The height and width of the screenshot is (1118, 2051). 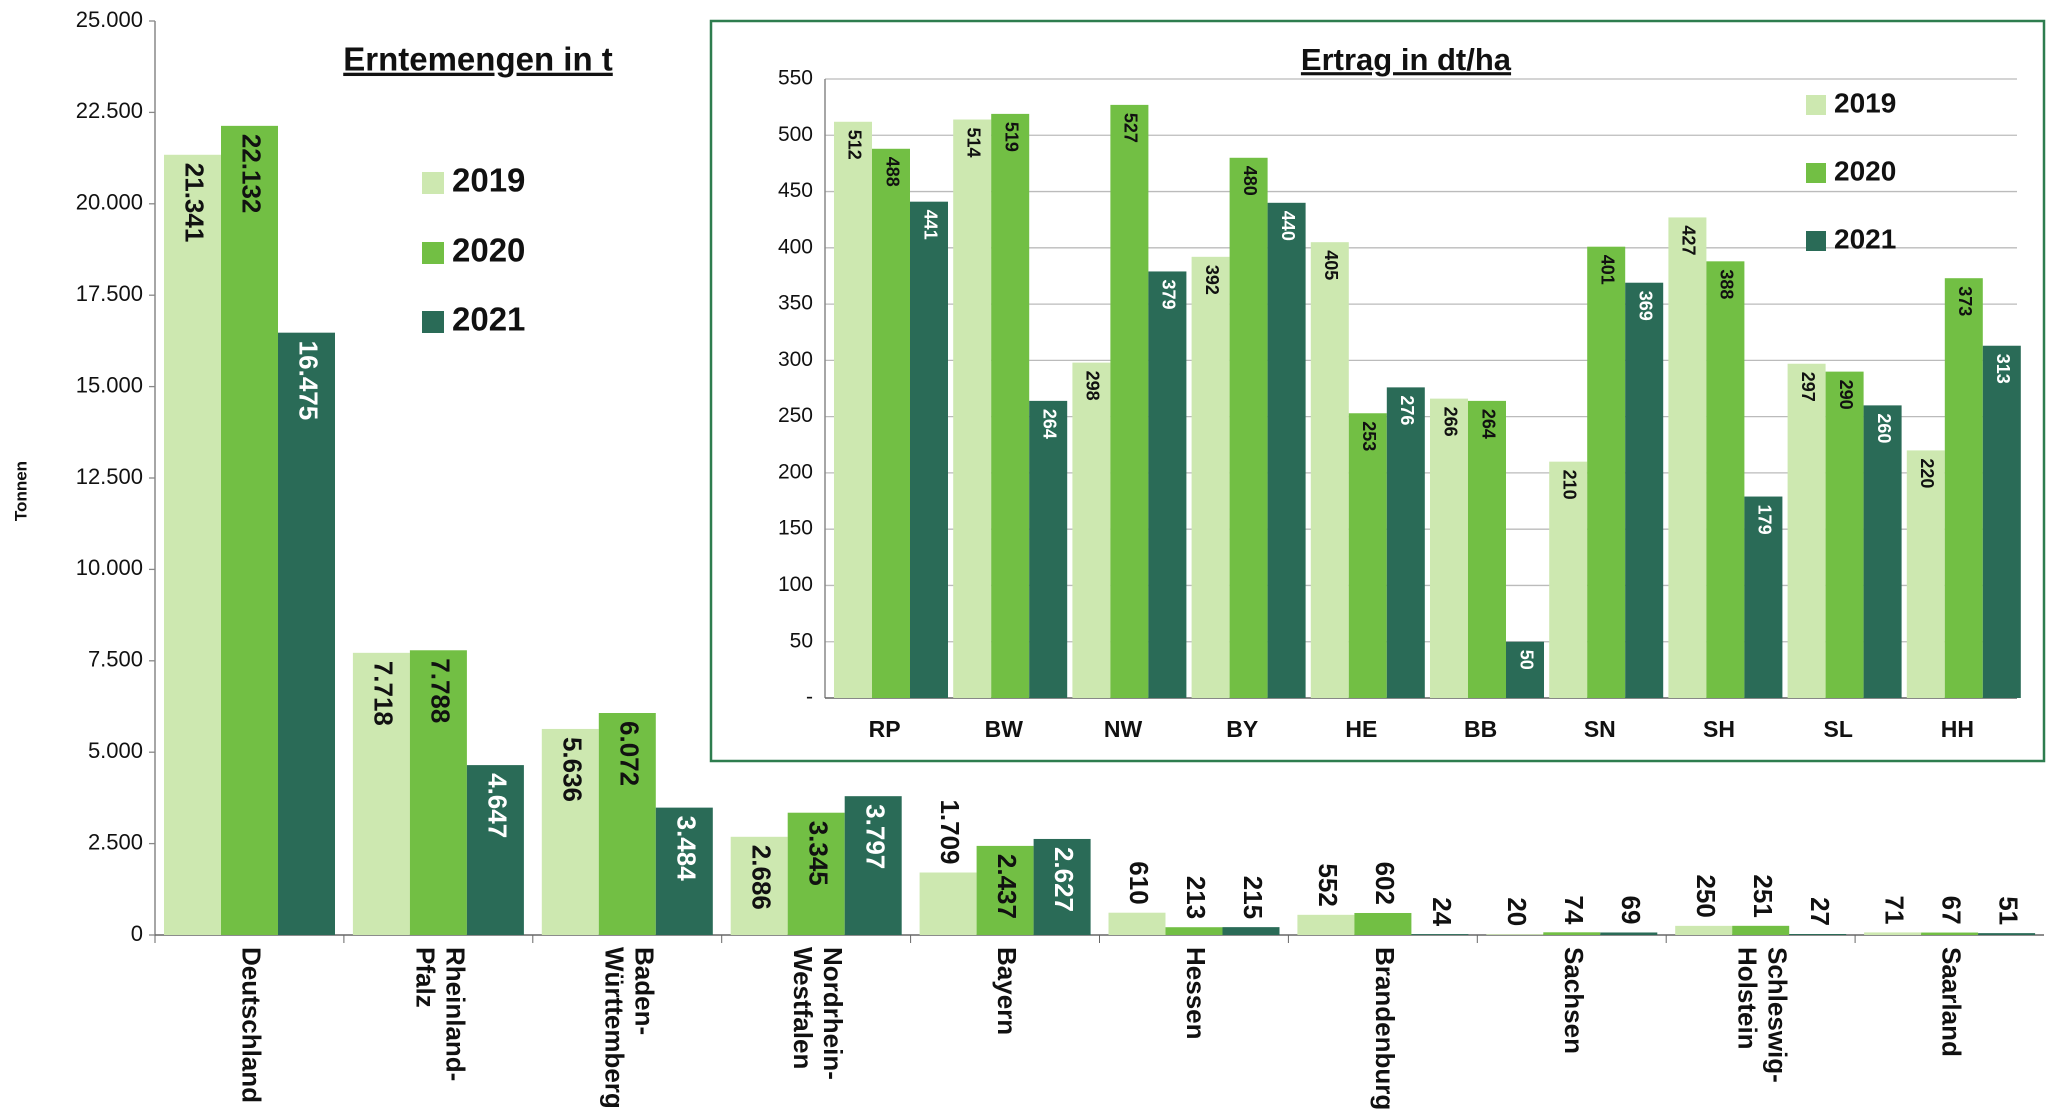 I want to click on y-tick-label: -, so click(x=809, y=697).